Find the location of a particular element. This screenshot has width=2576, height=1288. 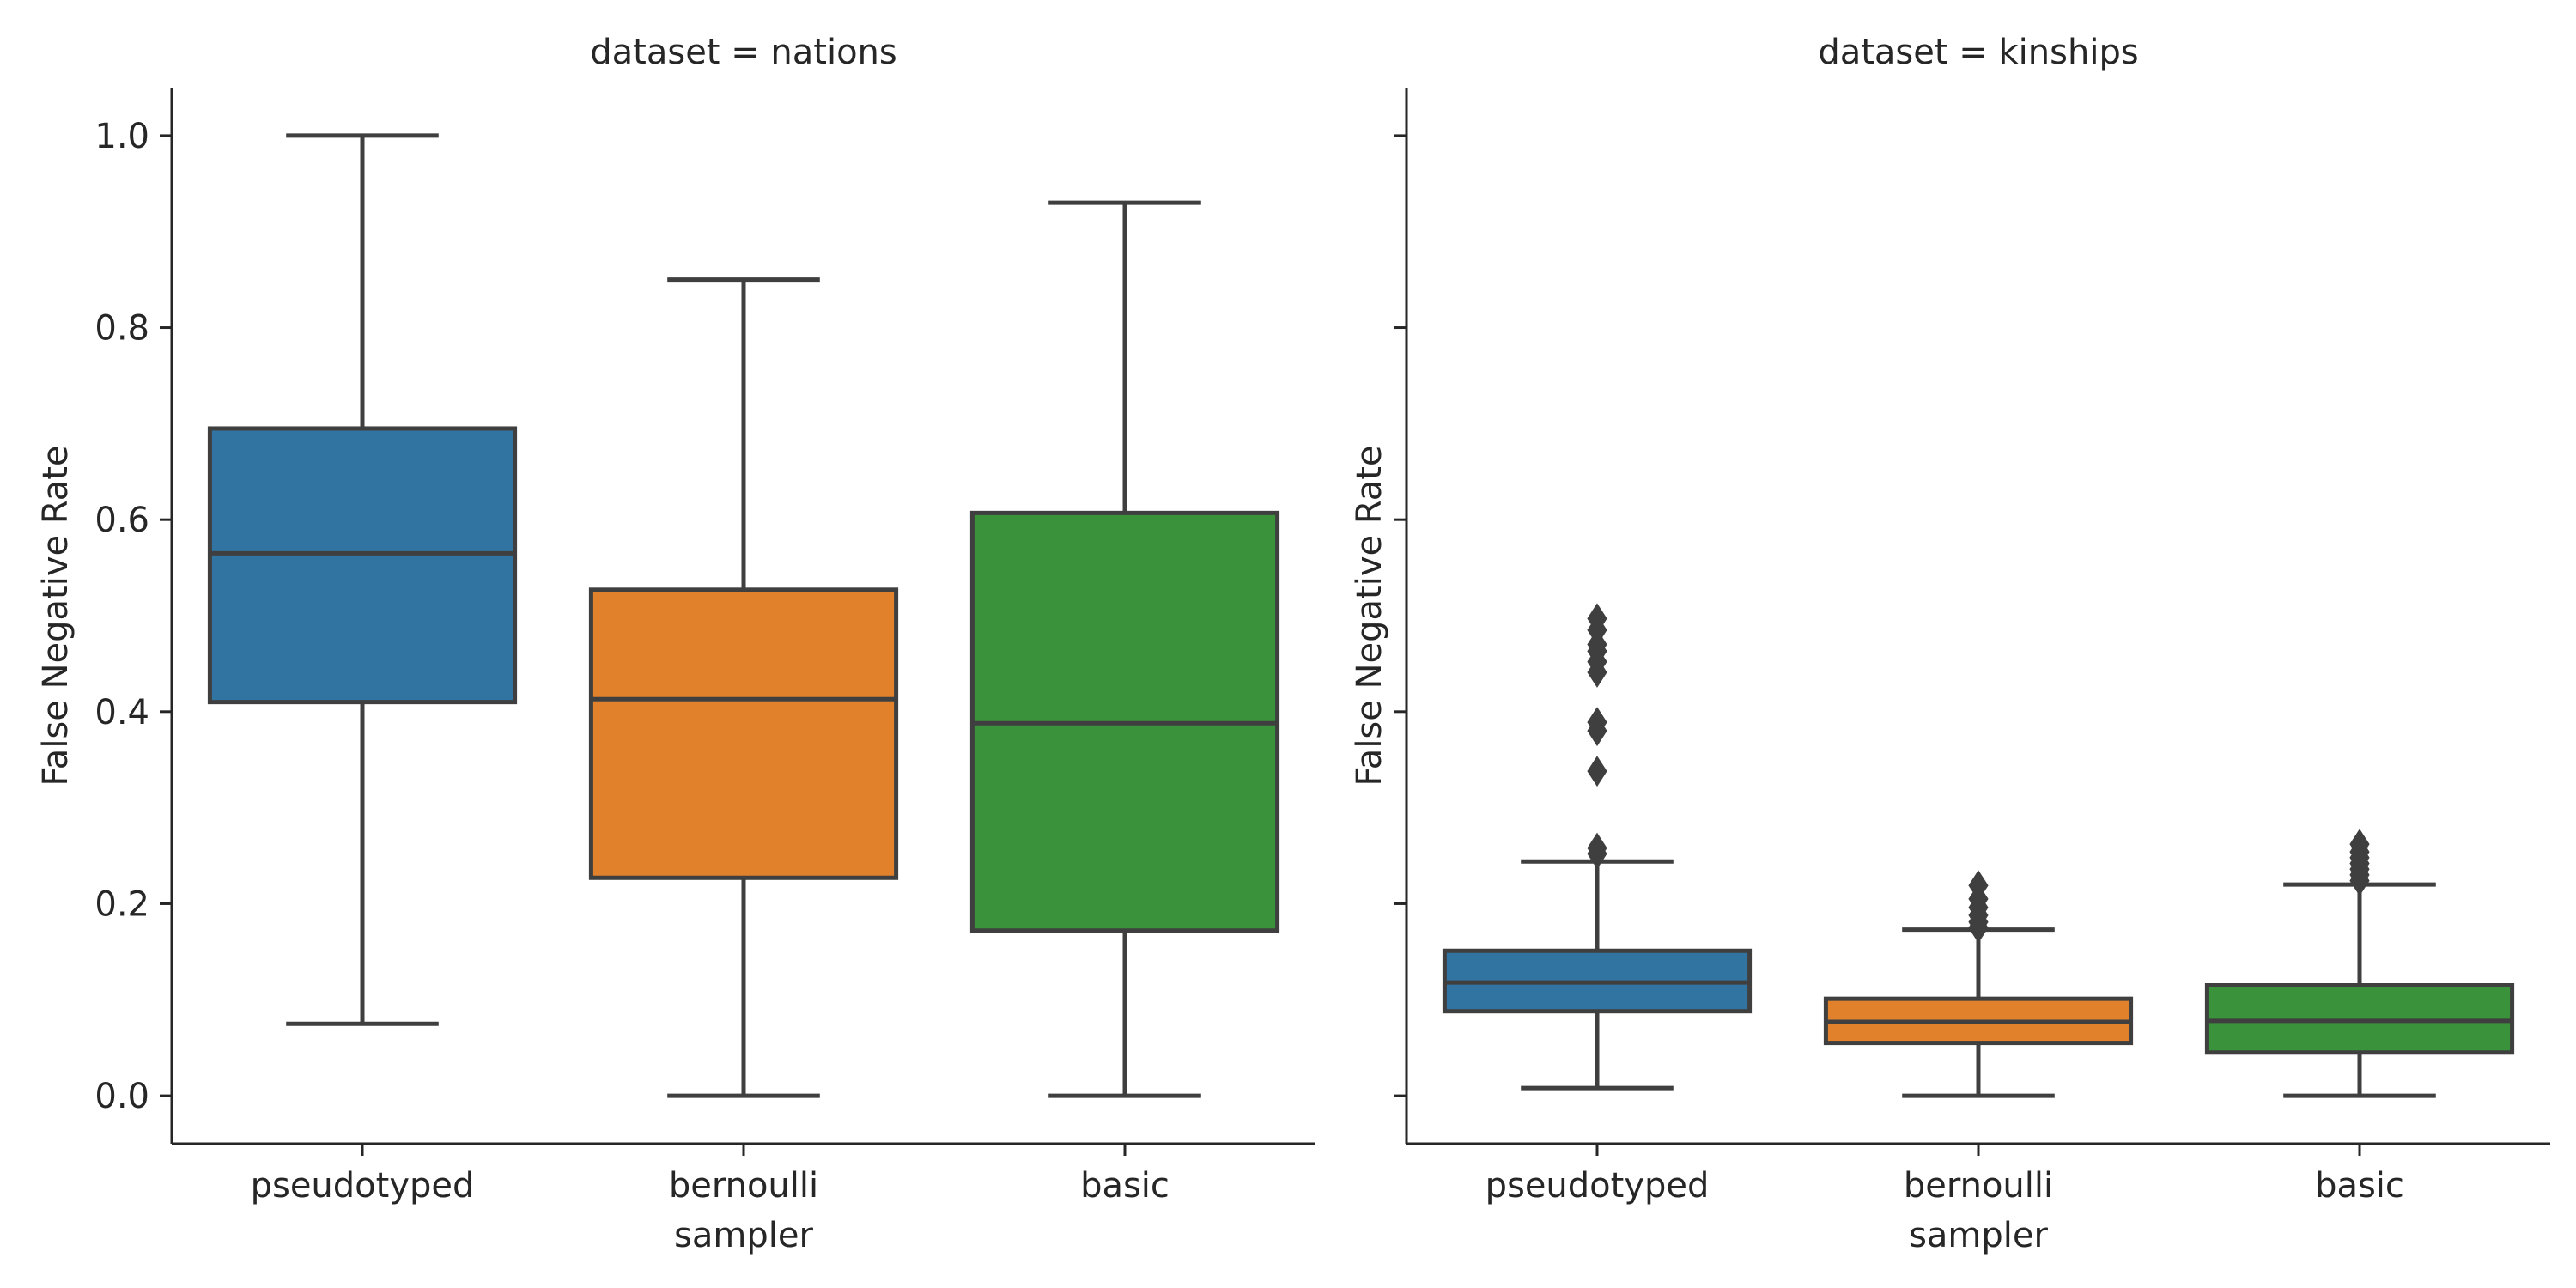

y-tick-label: 0.8 is located at coordinates (122, 329).